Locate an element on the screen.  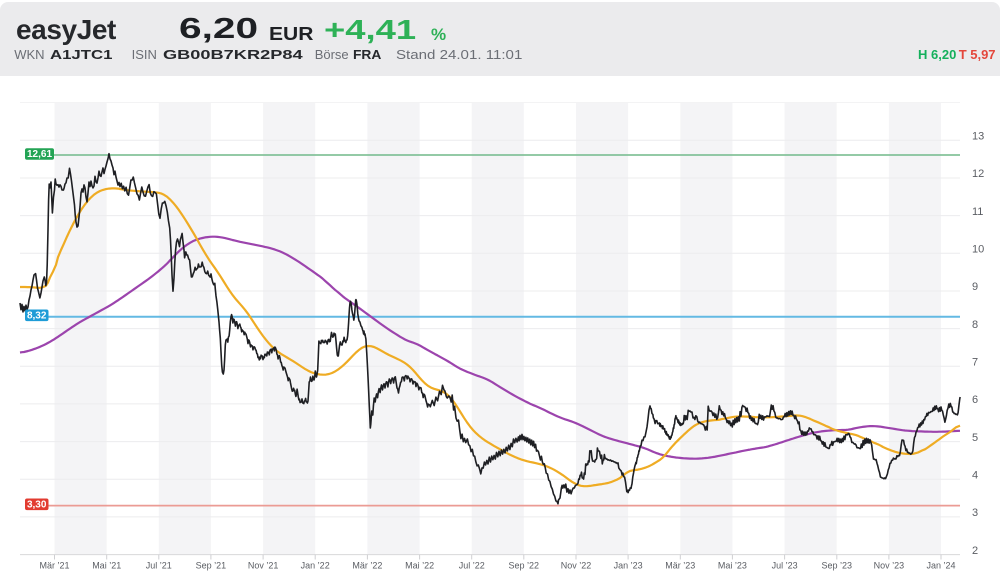
svg-text: Sep ’22 is located at coordinates (524, 565).